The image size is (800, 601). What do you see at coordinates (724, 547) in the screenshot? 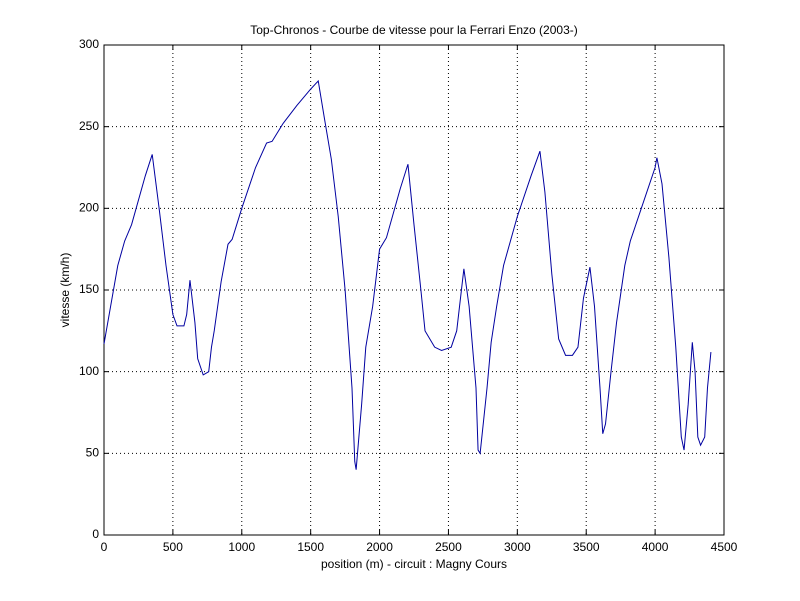
I see `x-tick-label: 4500` at bounding box center [724, 547].